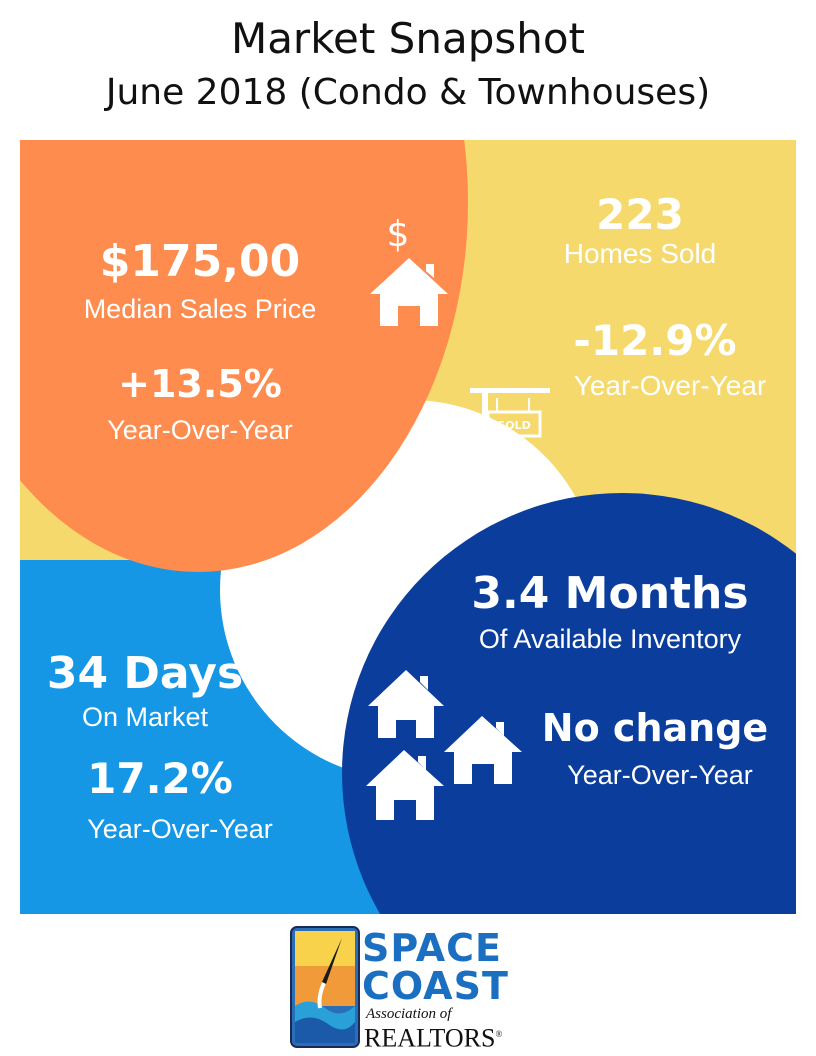  Describe the element at coordinates (640, 214) in the screenshot. I see `homes-sold-value: 223` at that location.